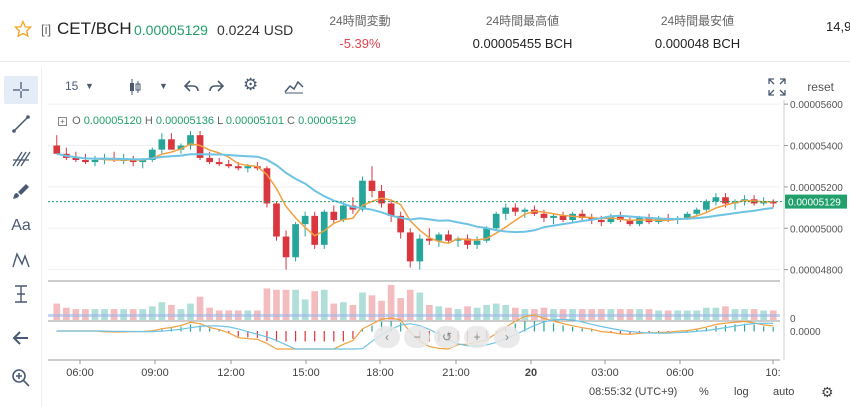 The image size is (850, 407). I want to click on favorite-star-icon, so click(23, 29).